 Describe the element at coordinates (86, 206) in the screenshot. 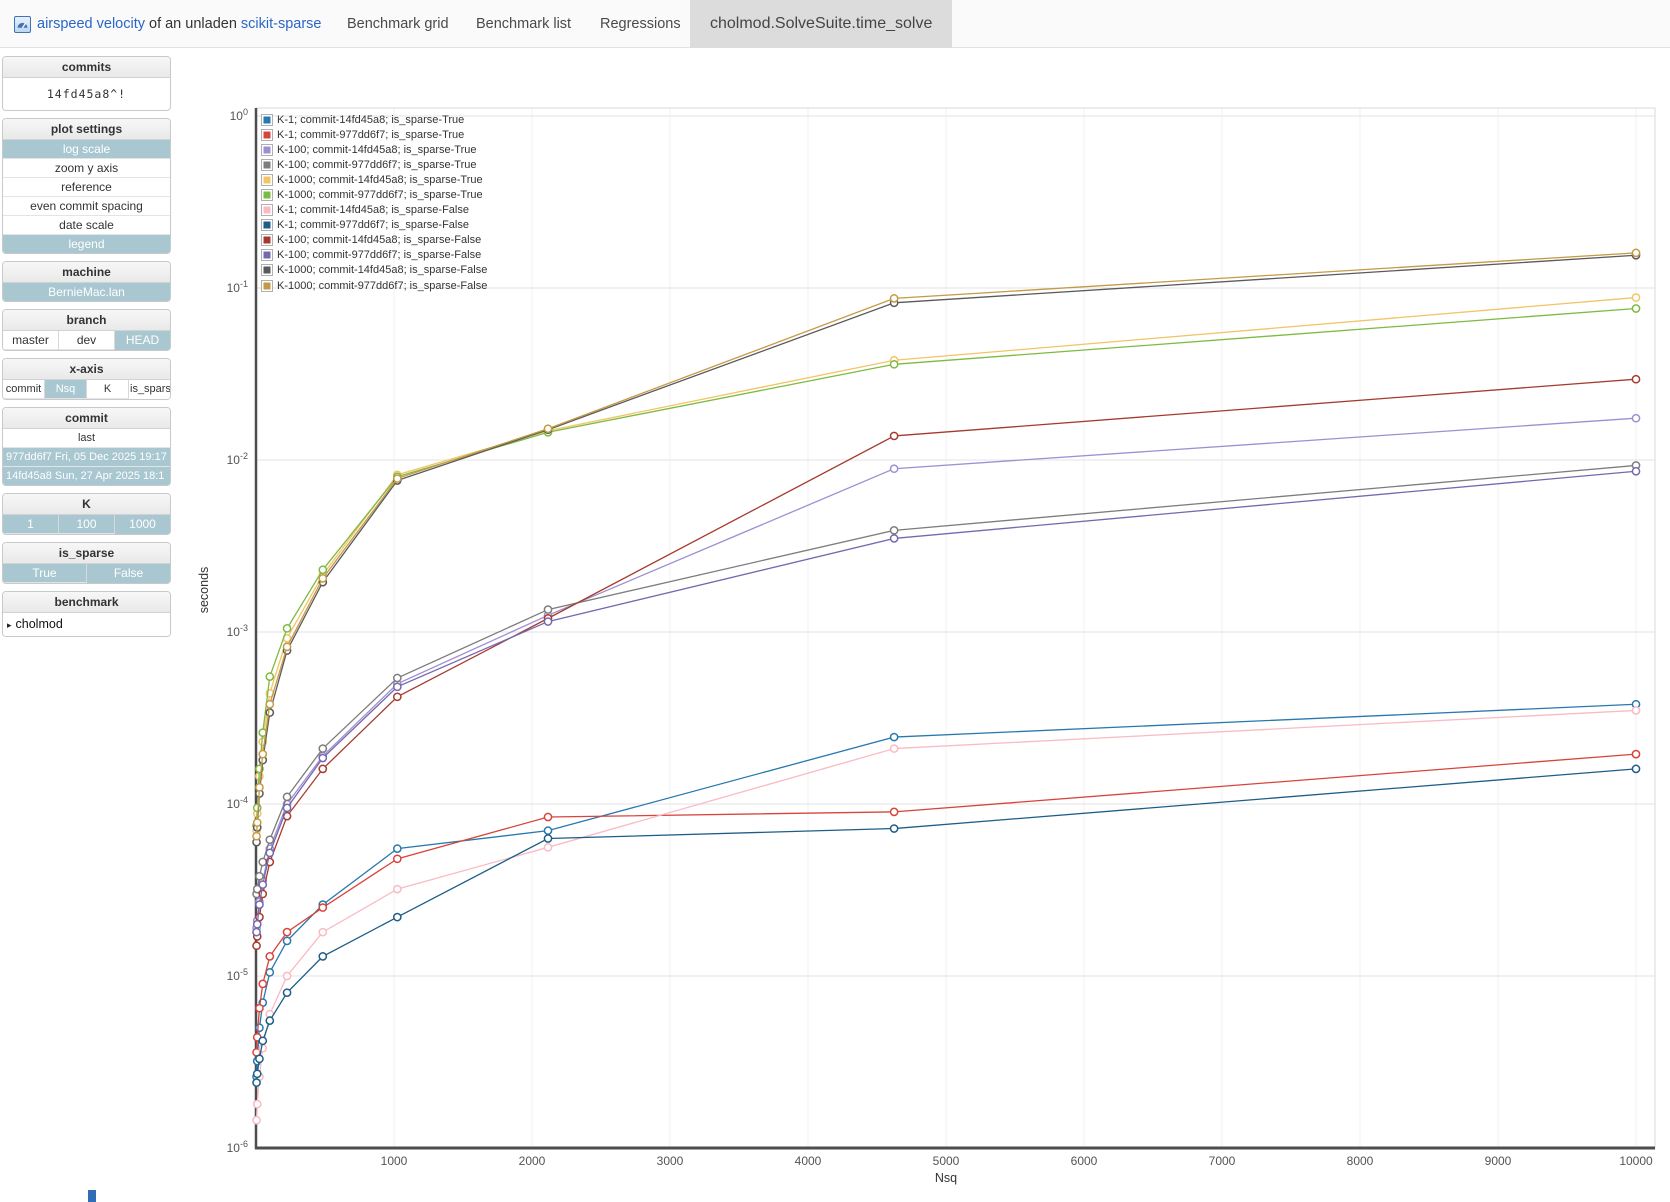

I see `plot-settings-button-even-commit-spacing: even commit spacing` at that location.